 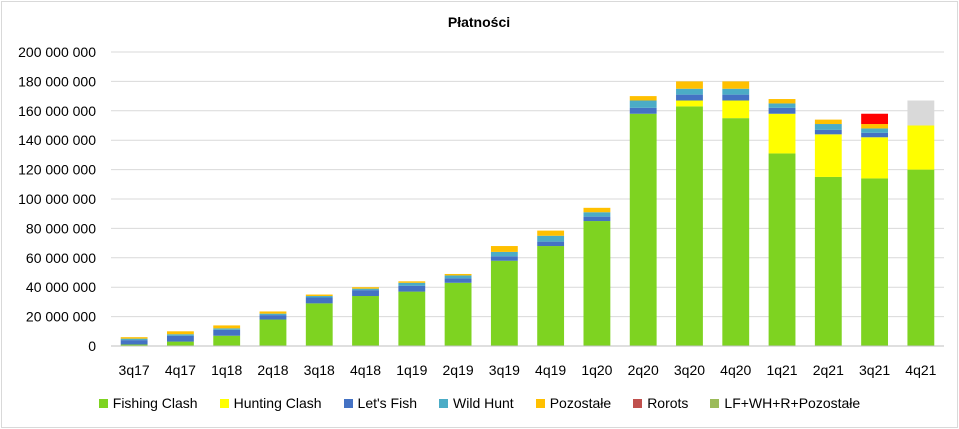 I want to click on legend-item: Wild Hunt, so click(x=476, y=403).